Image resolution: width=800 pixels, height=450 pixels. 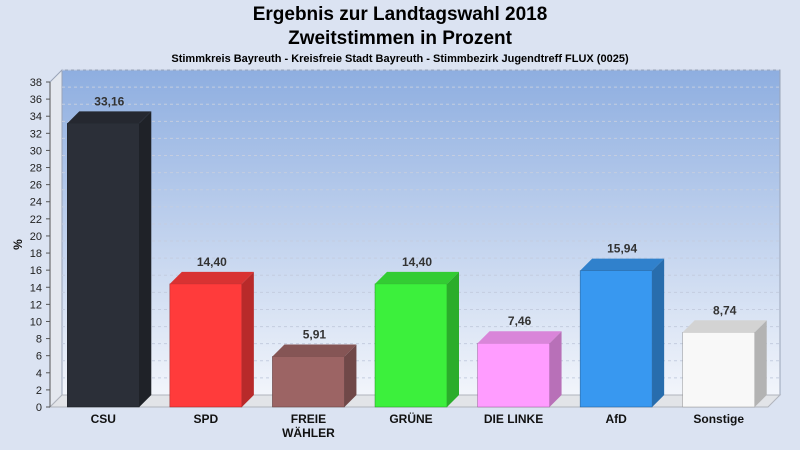 What do you see at coordinates (36, 237) in the screenshot?
I see `y-tick-label: 20` at bounding box center [36, 237].